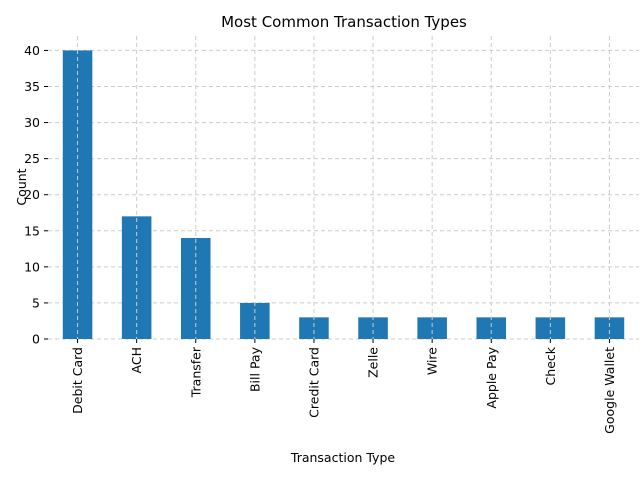  What do you see at coordinates (21, 186) in the screenshot?
I see `y-axis-label: Count` at bounding box center [21, 186].